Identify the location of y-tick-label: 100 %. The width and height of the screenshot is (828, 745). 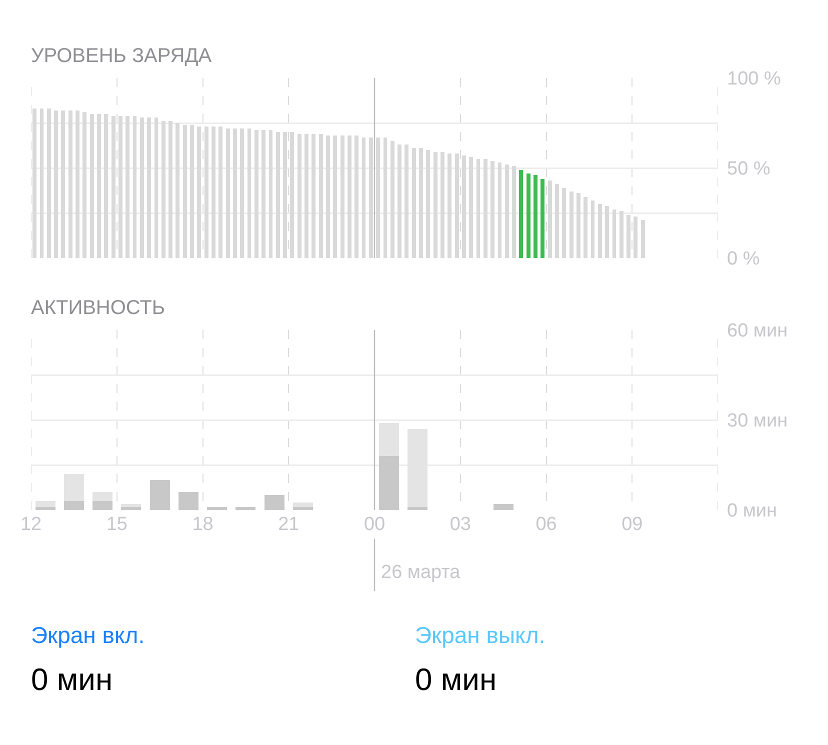
(754, 79).